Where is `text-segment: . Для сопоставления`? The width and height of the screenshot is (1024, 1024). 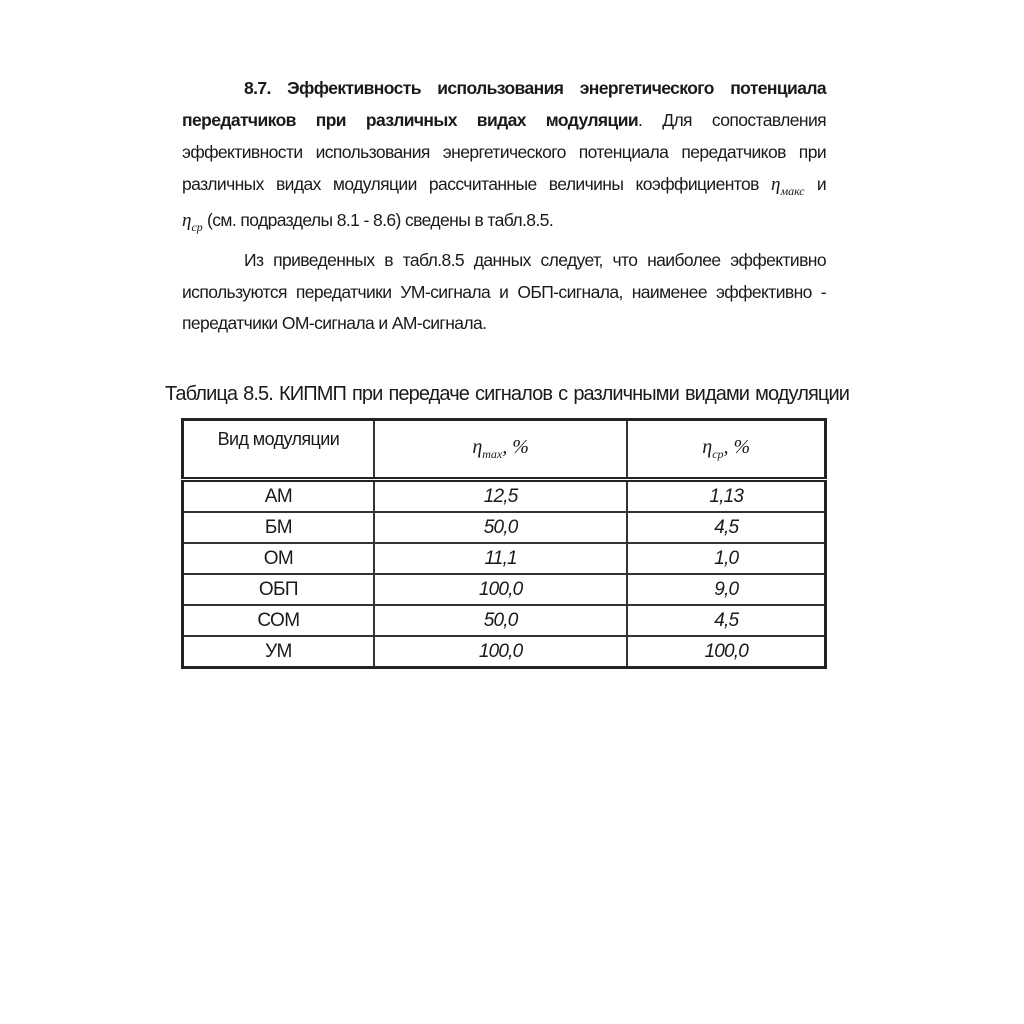
text-segment: . Для сопоставления is located at coordinates (732, 120).